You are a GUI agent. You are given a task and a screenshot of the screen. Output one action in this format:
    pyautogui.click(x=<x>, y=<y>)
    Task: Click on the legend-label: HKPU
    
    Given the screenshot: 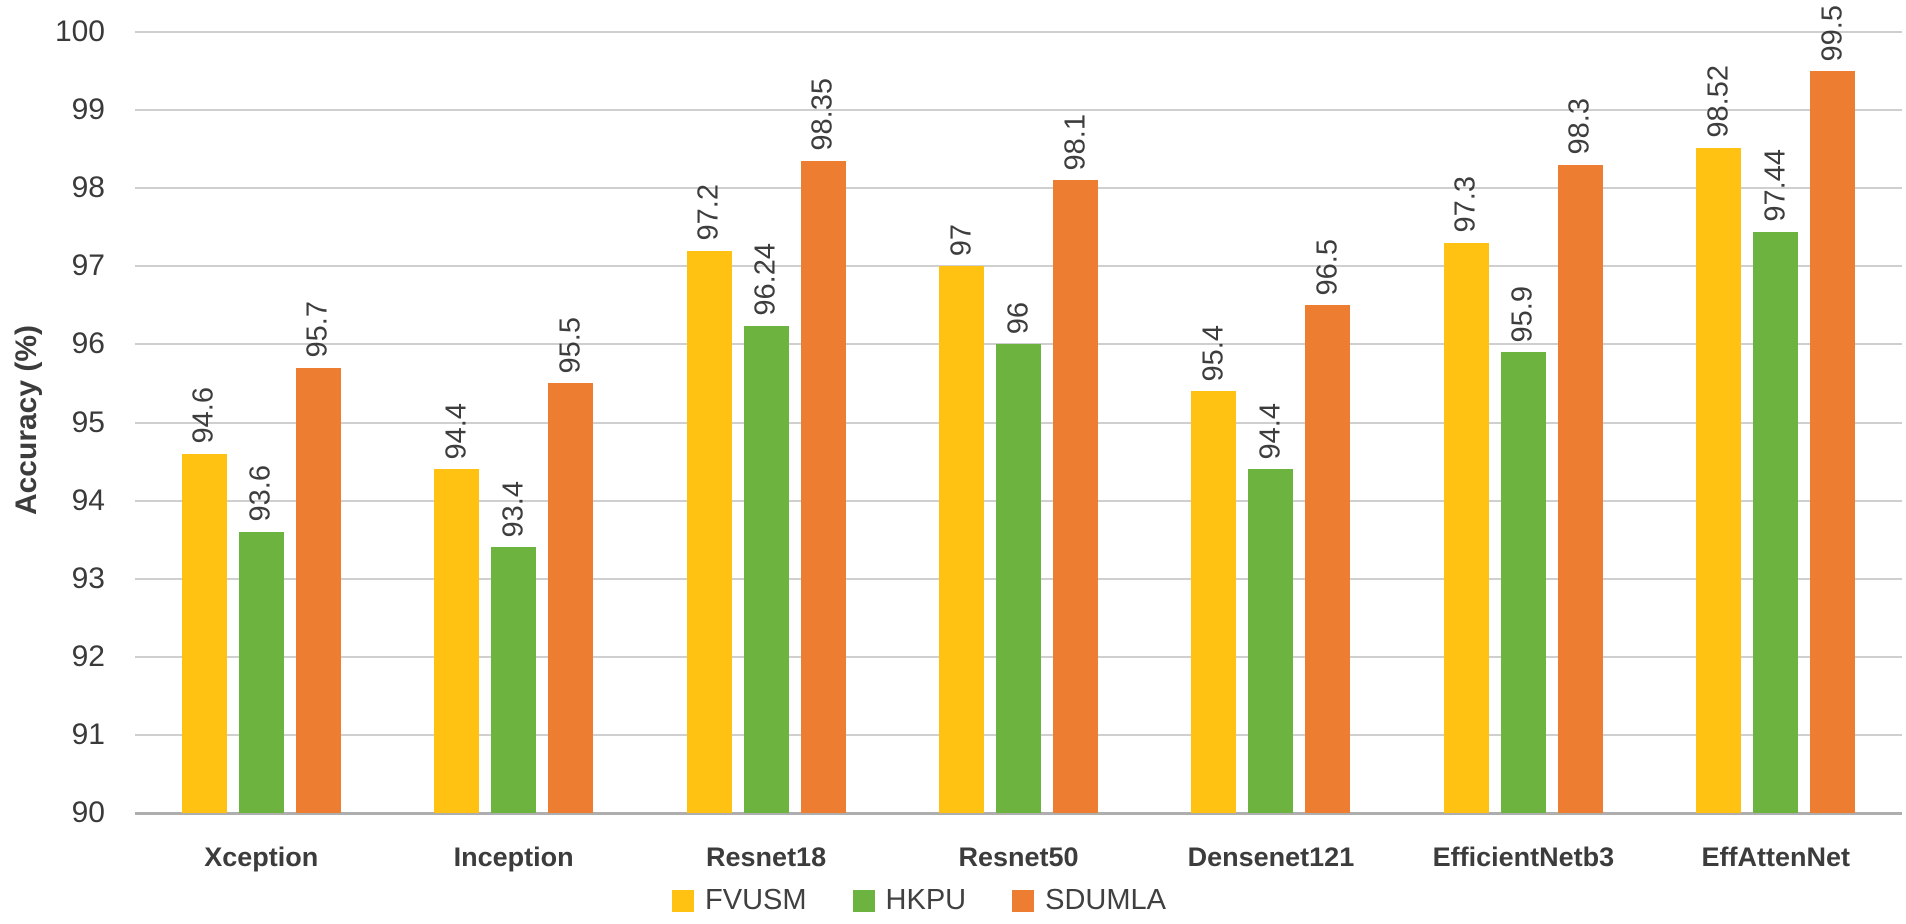 What is the action you would take?
    pyautogui.click(x=926, y=900)
    